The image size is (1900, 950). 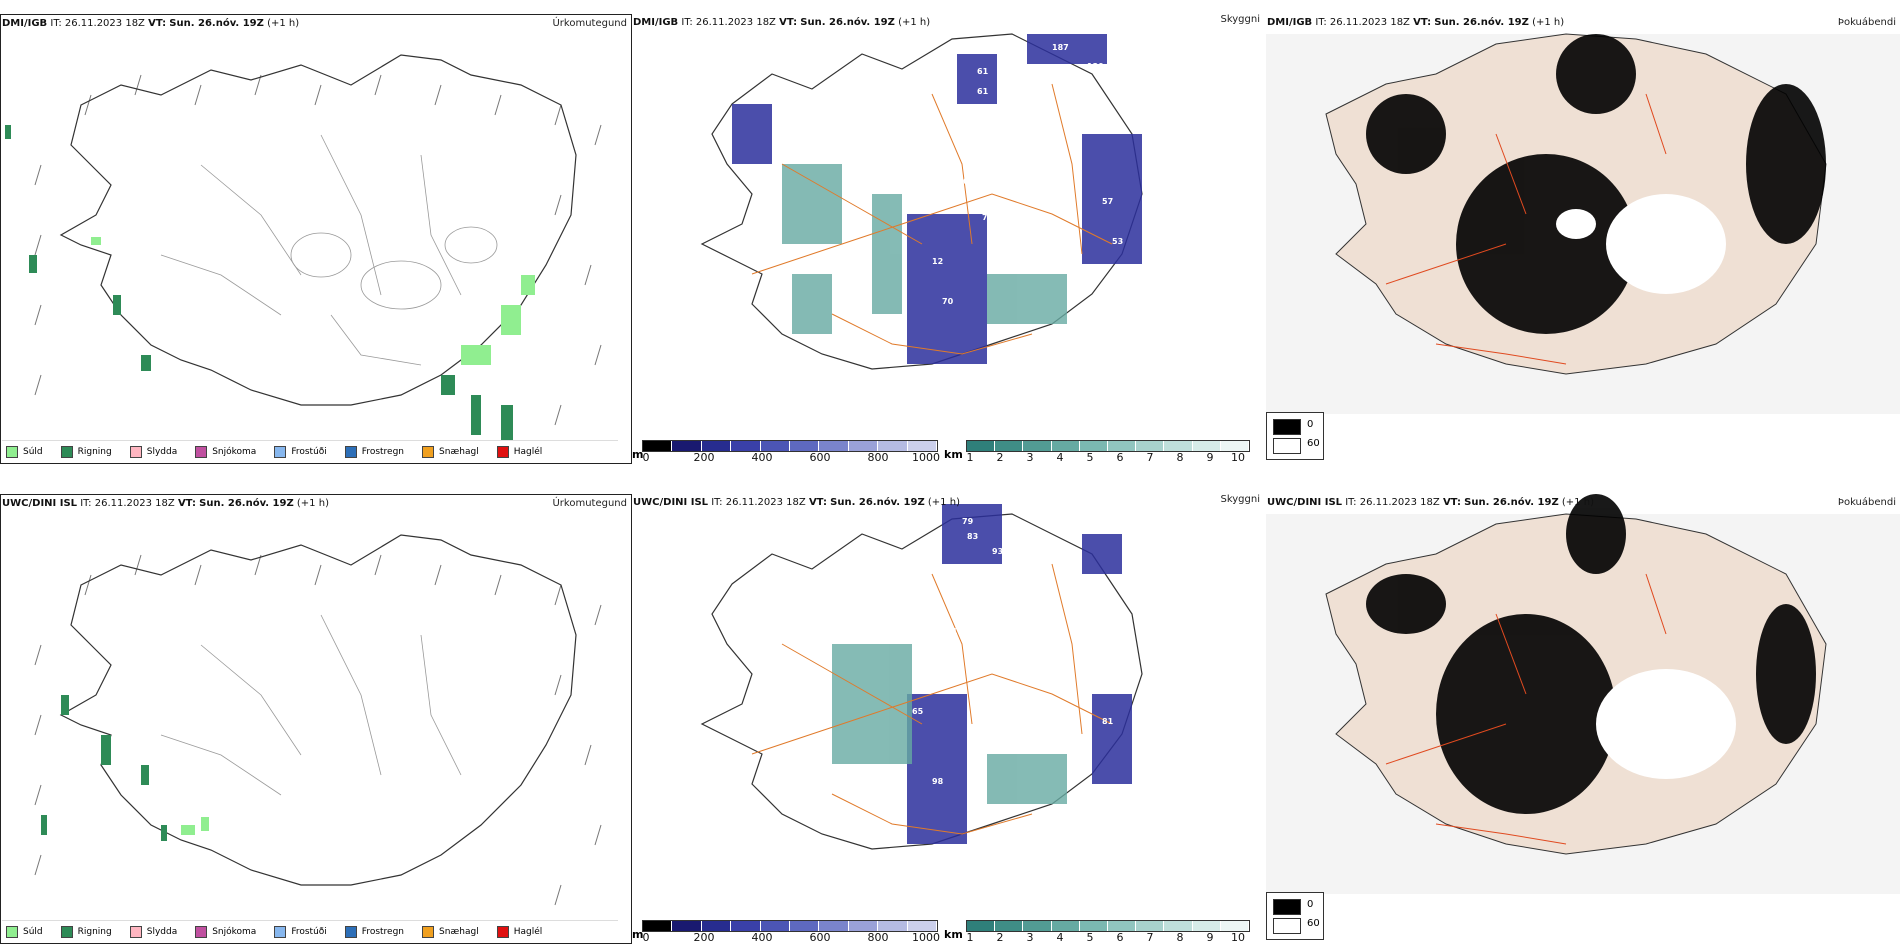 What do you see at coordinates (987, 217) in the screenshot?
I see `svg-text: 73` at bounding box center [987, 217].